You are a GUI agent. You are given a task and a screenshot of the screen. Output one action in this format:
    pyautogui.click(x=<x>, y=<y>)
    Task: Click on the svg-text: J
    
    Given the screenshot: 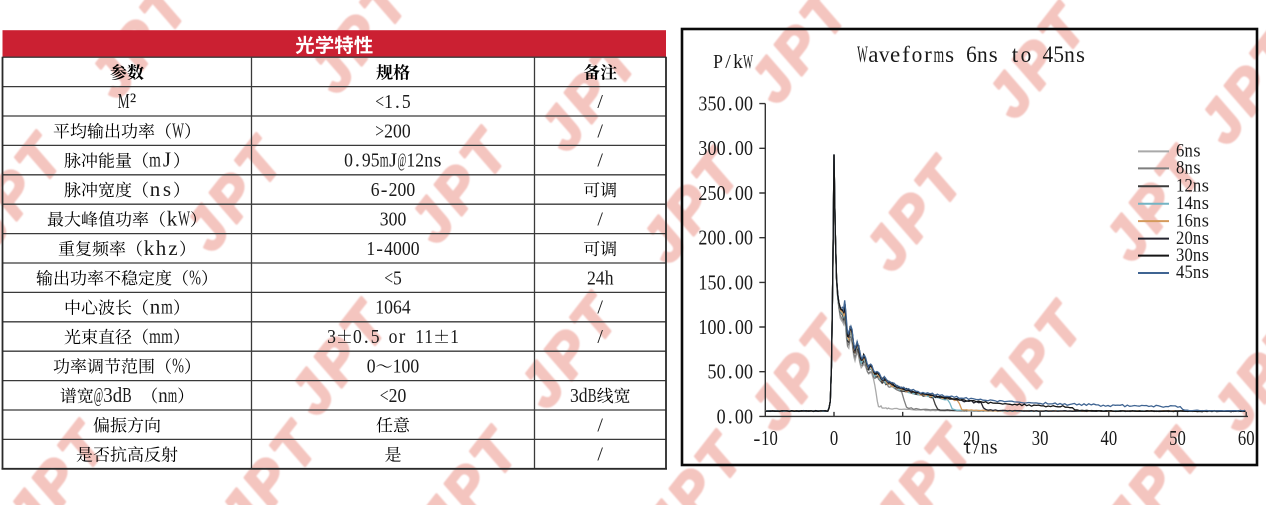 What is the action you would take?
    pyautogui.click(x=167, y=160)
    